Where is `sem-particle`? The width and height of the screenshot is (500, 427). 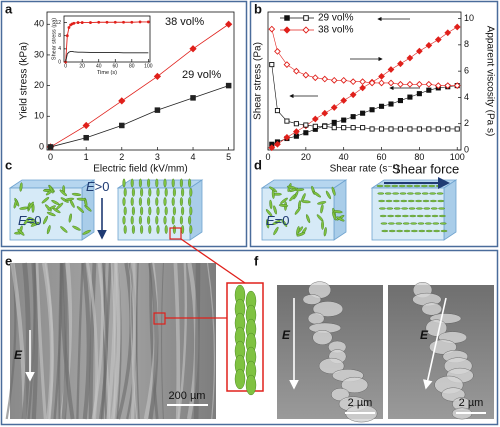
sem-particle is located at coordinates (436, 328).